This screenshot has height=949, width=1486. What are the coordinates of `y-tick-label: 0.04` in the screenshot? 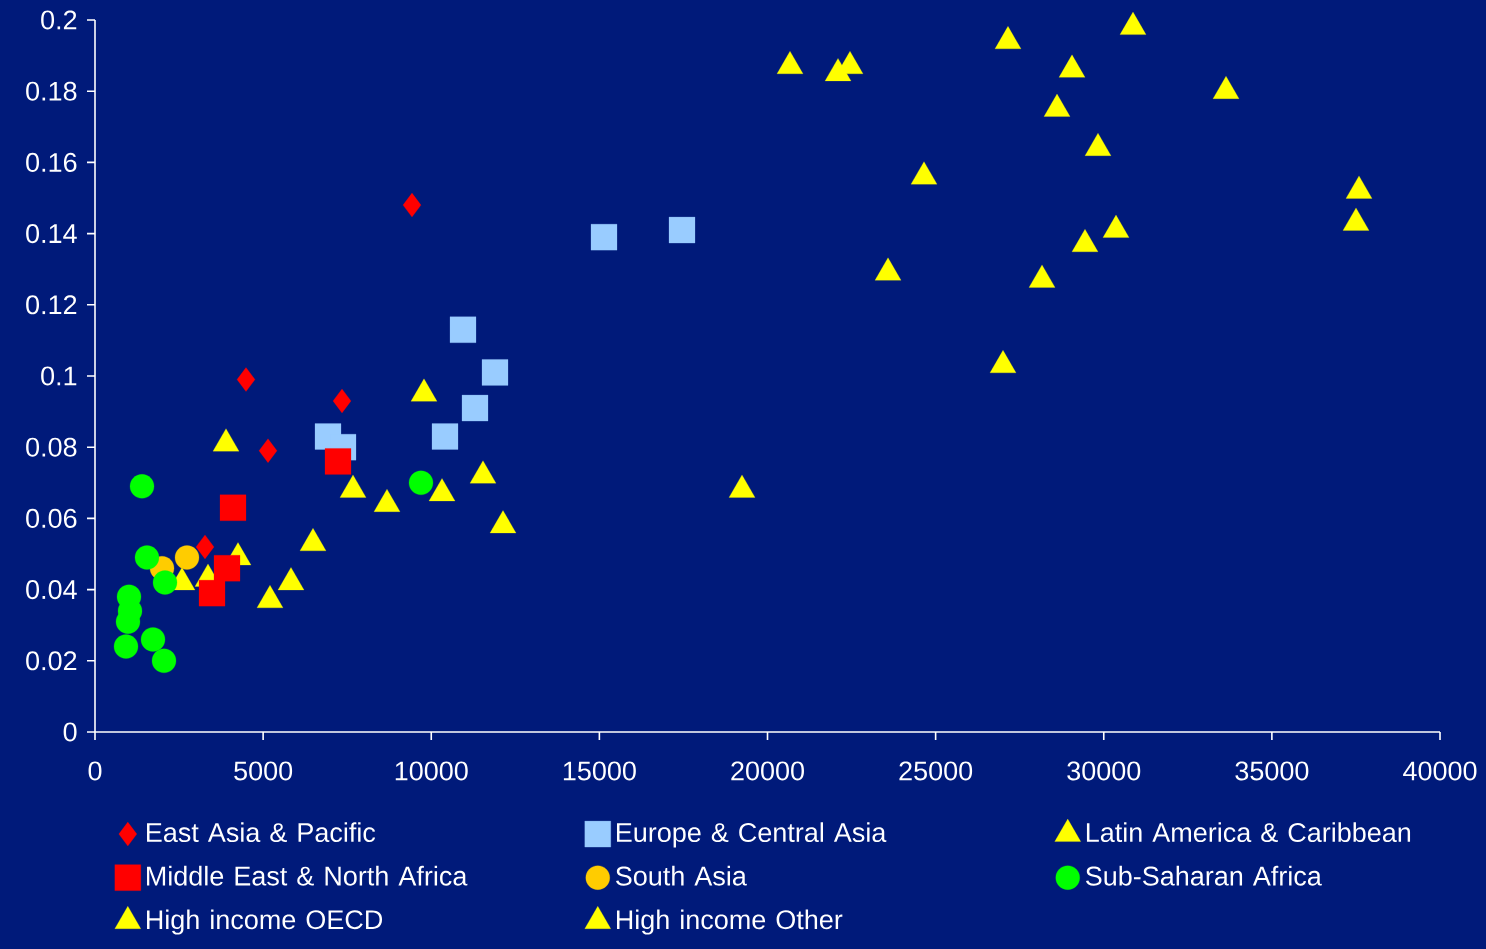 It's located at (51, 590).